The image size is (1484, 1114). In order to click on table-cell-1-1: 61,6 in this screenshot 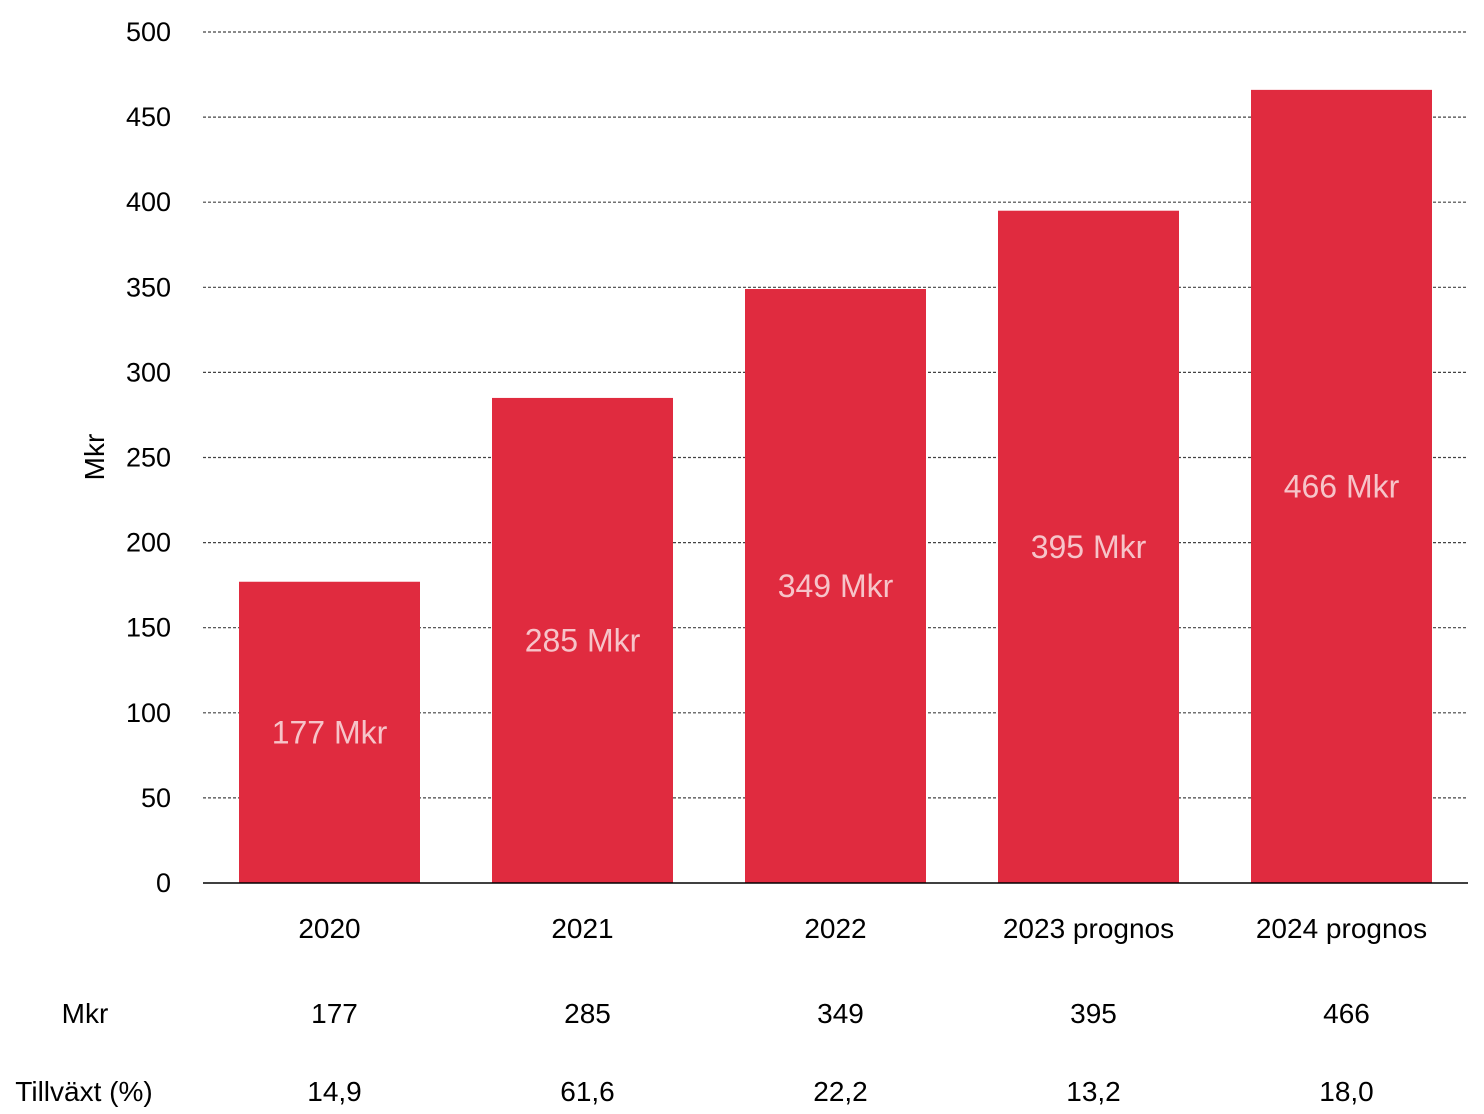, I will do `click(587, 1091)`.